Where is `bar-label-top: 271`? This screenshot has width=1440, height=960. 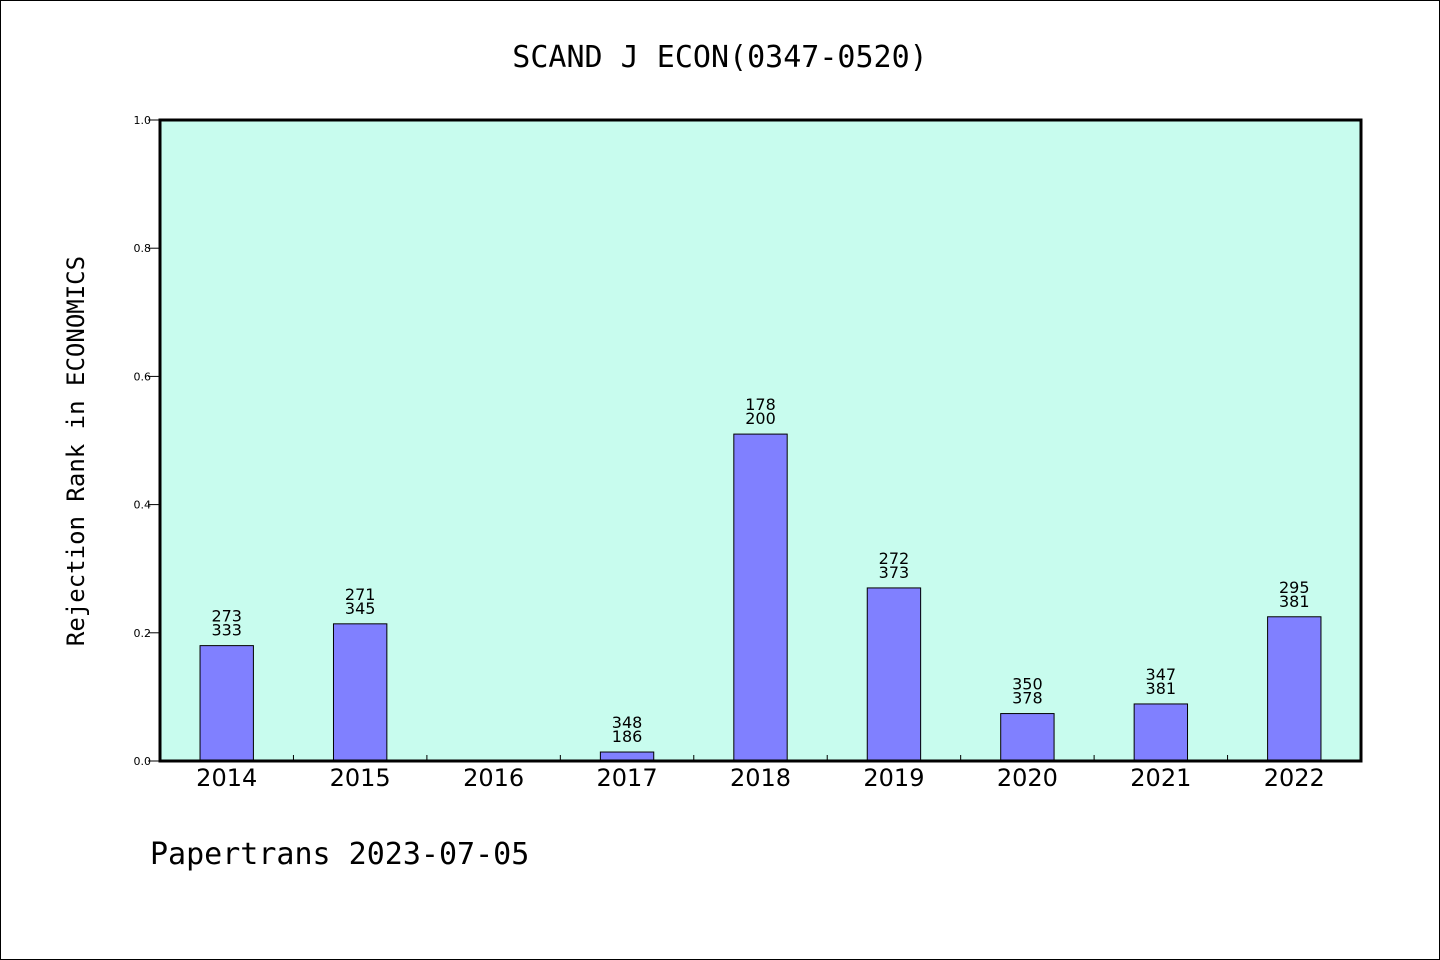
bar-label-top: 271 is located at coordinates (360, 594).